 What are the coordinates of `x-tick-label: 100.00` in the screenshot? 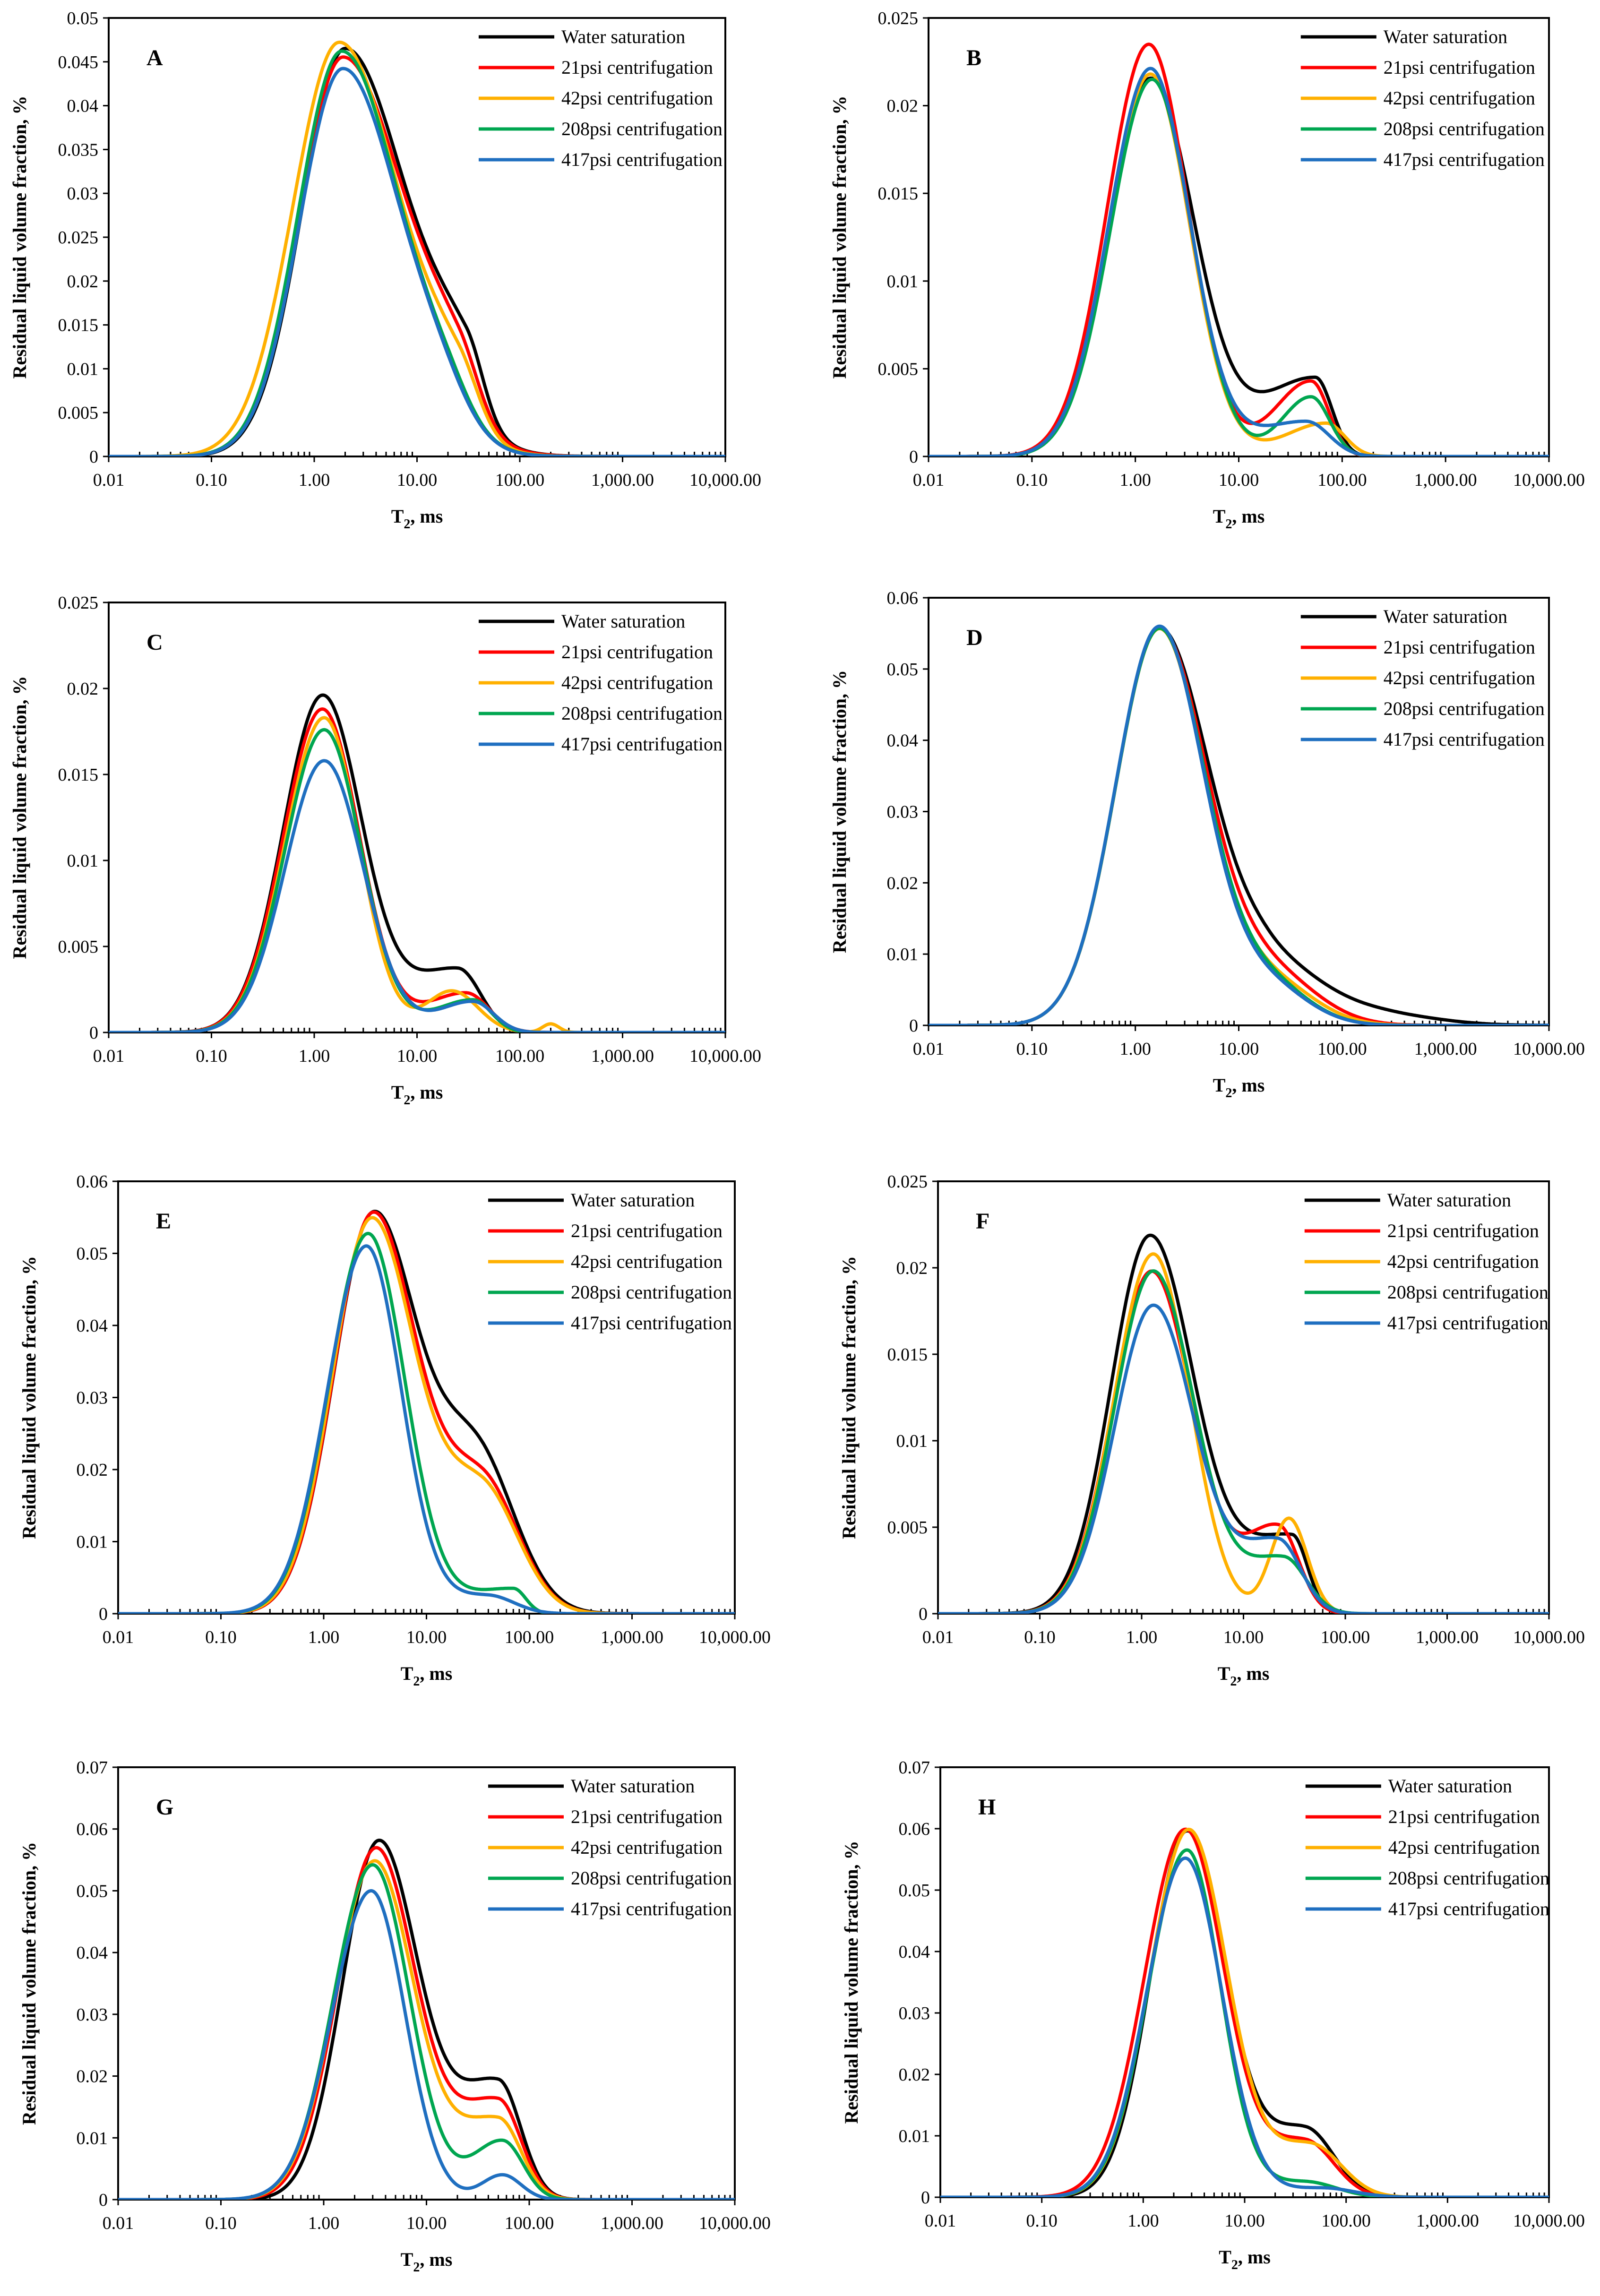 It's located at (1345, 1637).